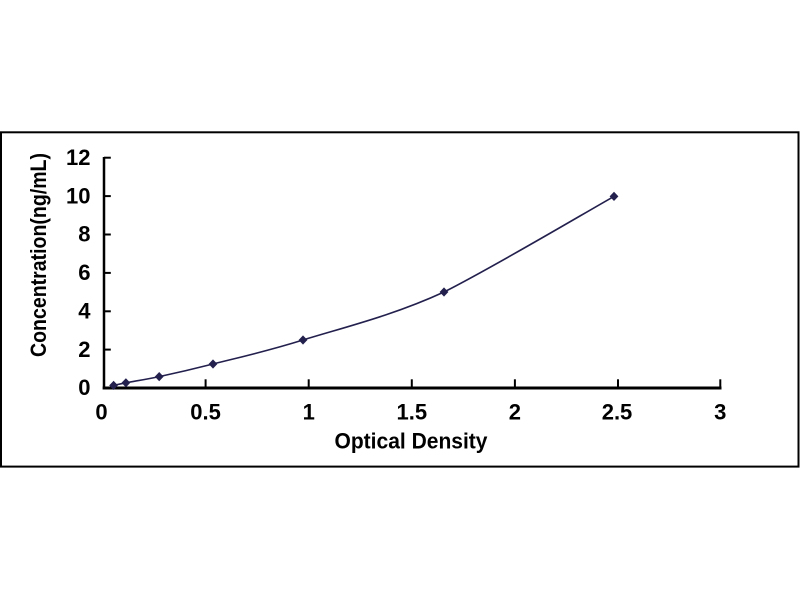  What do you see at coordinates (38, 255) in the screenshot?
I see `svg-text: Concentration(ng/mL)` at bounding box center [38, 255].